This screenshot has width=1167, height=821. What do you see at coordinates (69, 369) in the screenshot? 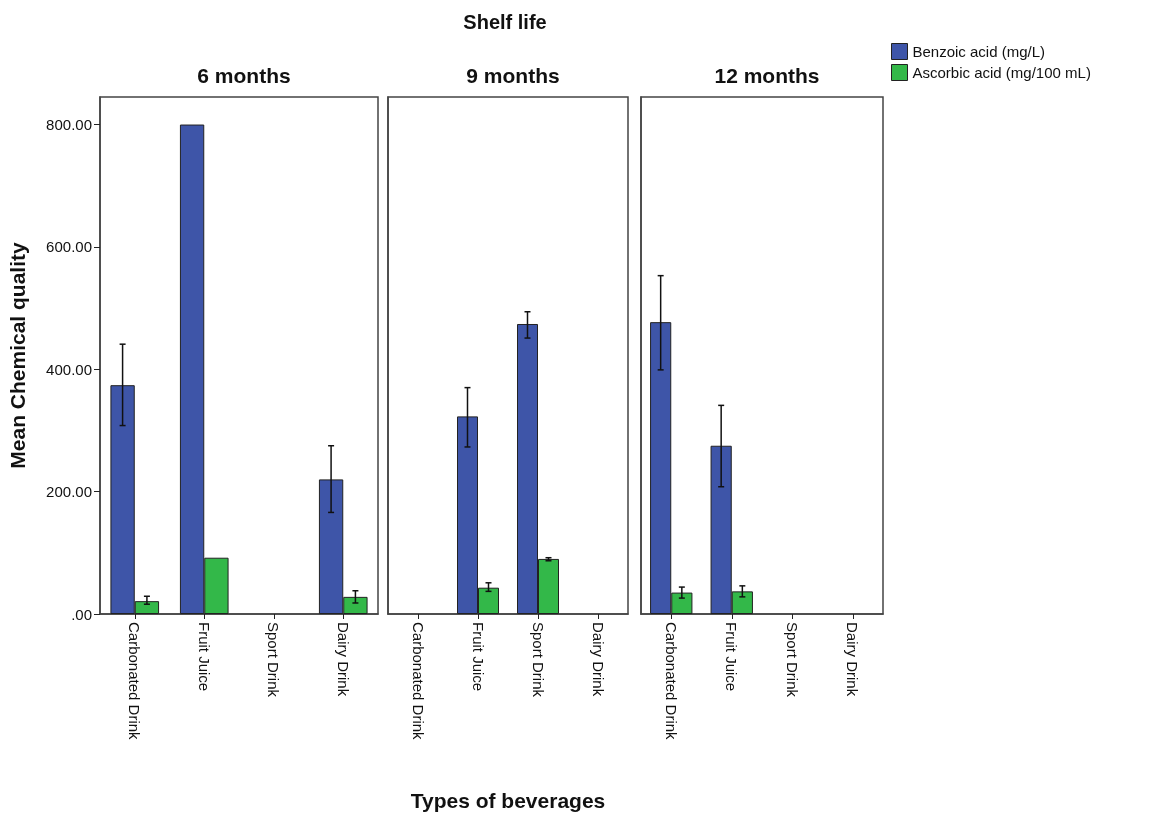
I see `y-tick-label: 400.00` at bounding box center [69, 369].